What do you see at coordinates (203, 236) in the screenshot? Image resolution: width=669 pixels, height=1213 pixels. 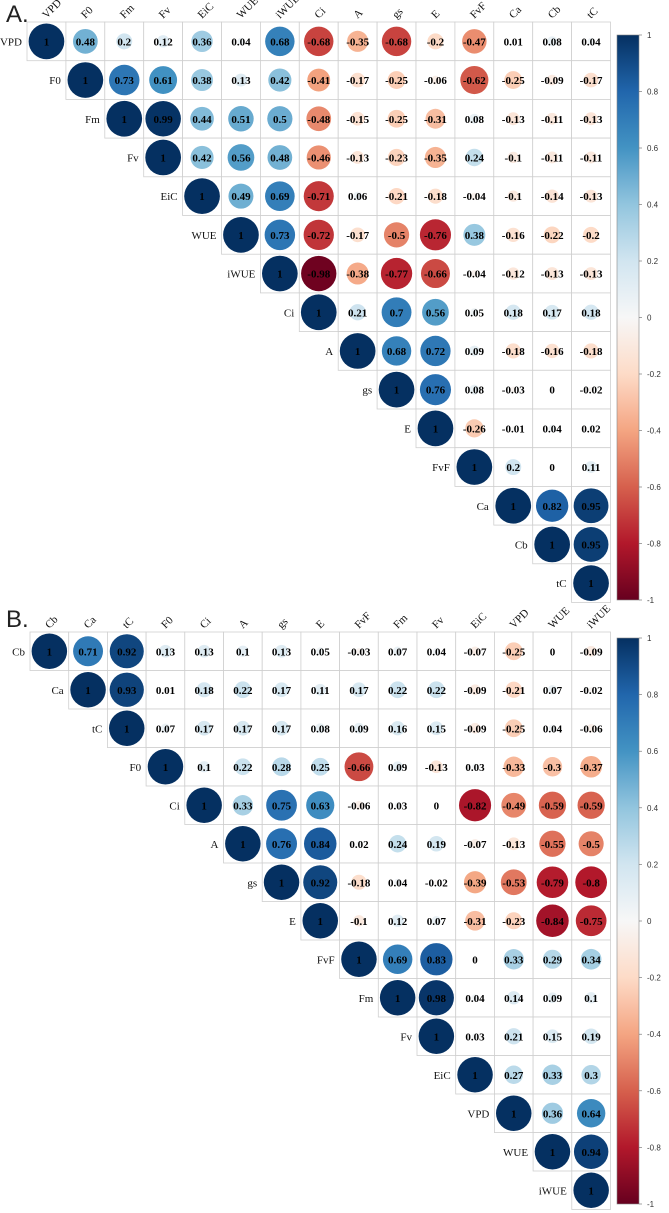 I see `row-label-wue: WUE` at bounding box center [203, 236].